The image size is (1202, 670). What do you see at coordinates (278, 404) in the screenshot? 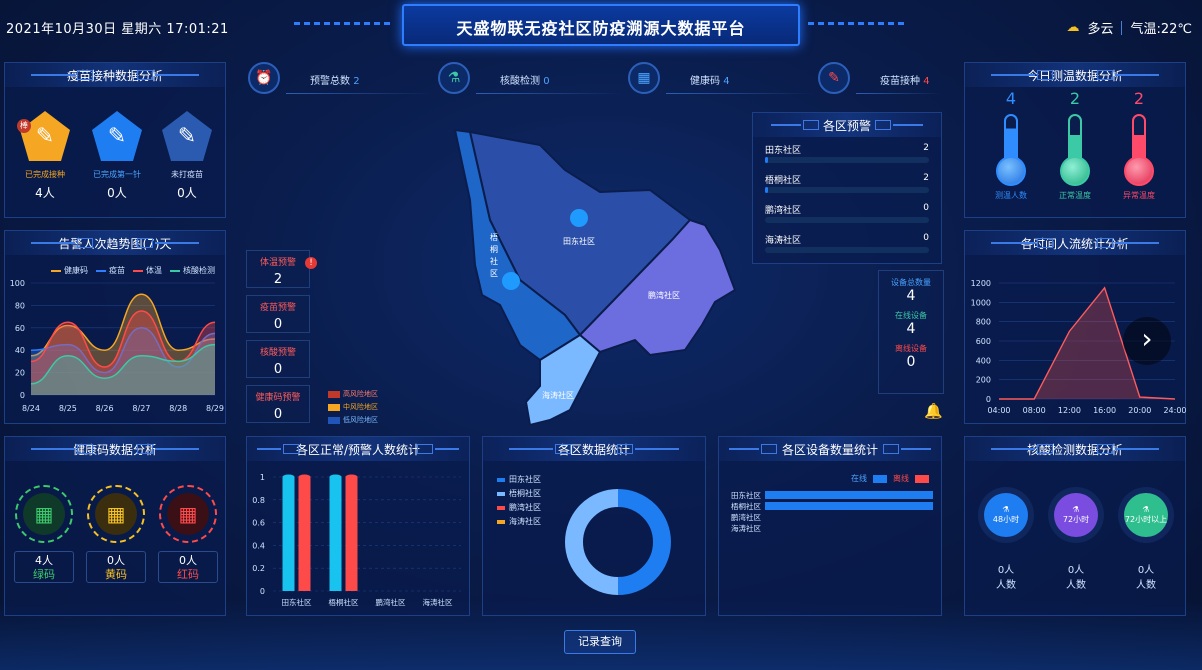
I see `alarm-health-code: 健康码预警 0` at bounding box center [278, 404].